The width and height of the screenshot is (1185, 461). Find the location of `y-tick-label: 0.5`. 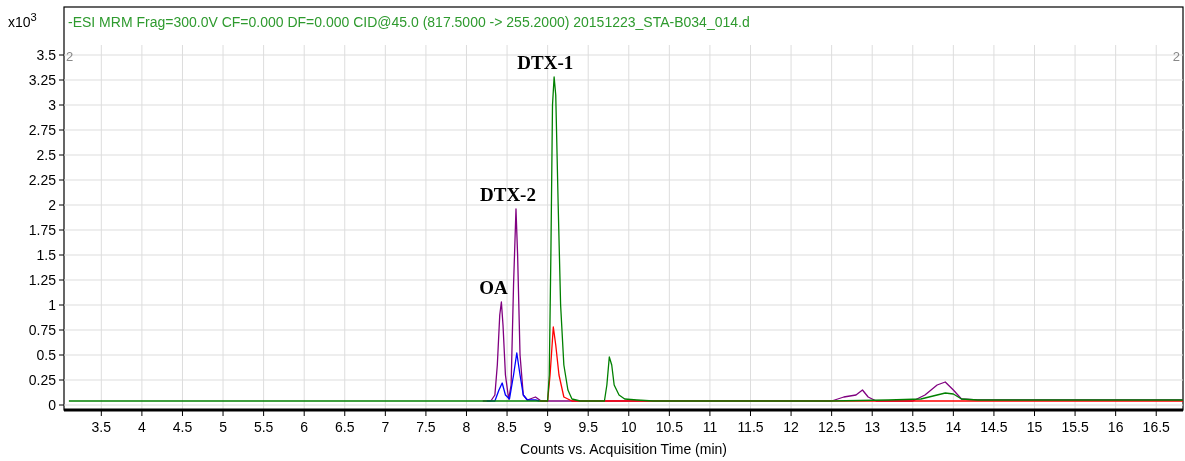

y-tick-label: 0.5 is located at coordinates (46, 355).